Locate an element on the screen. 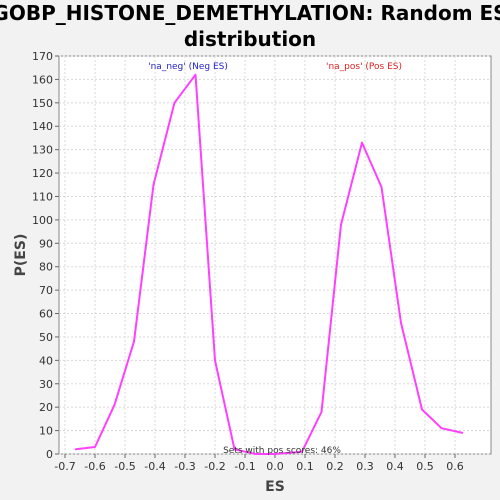 The image size is (500, 500). y-axis-label: P(ES) is located at coordinates (21, 255).